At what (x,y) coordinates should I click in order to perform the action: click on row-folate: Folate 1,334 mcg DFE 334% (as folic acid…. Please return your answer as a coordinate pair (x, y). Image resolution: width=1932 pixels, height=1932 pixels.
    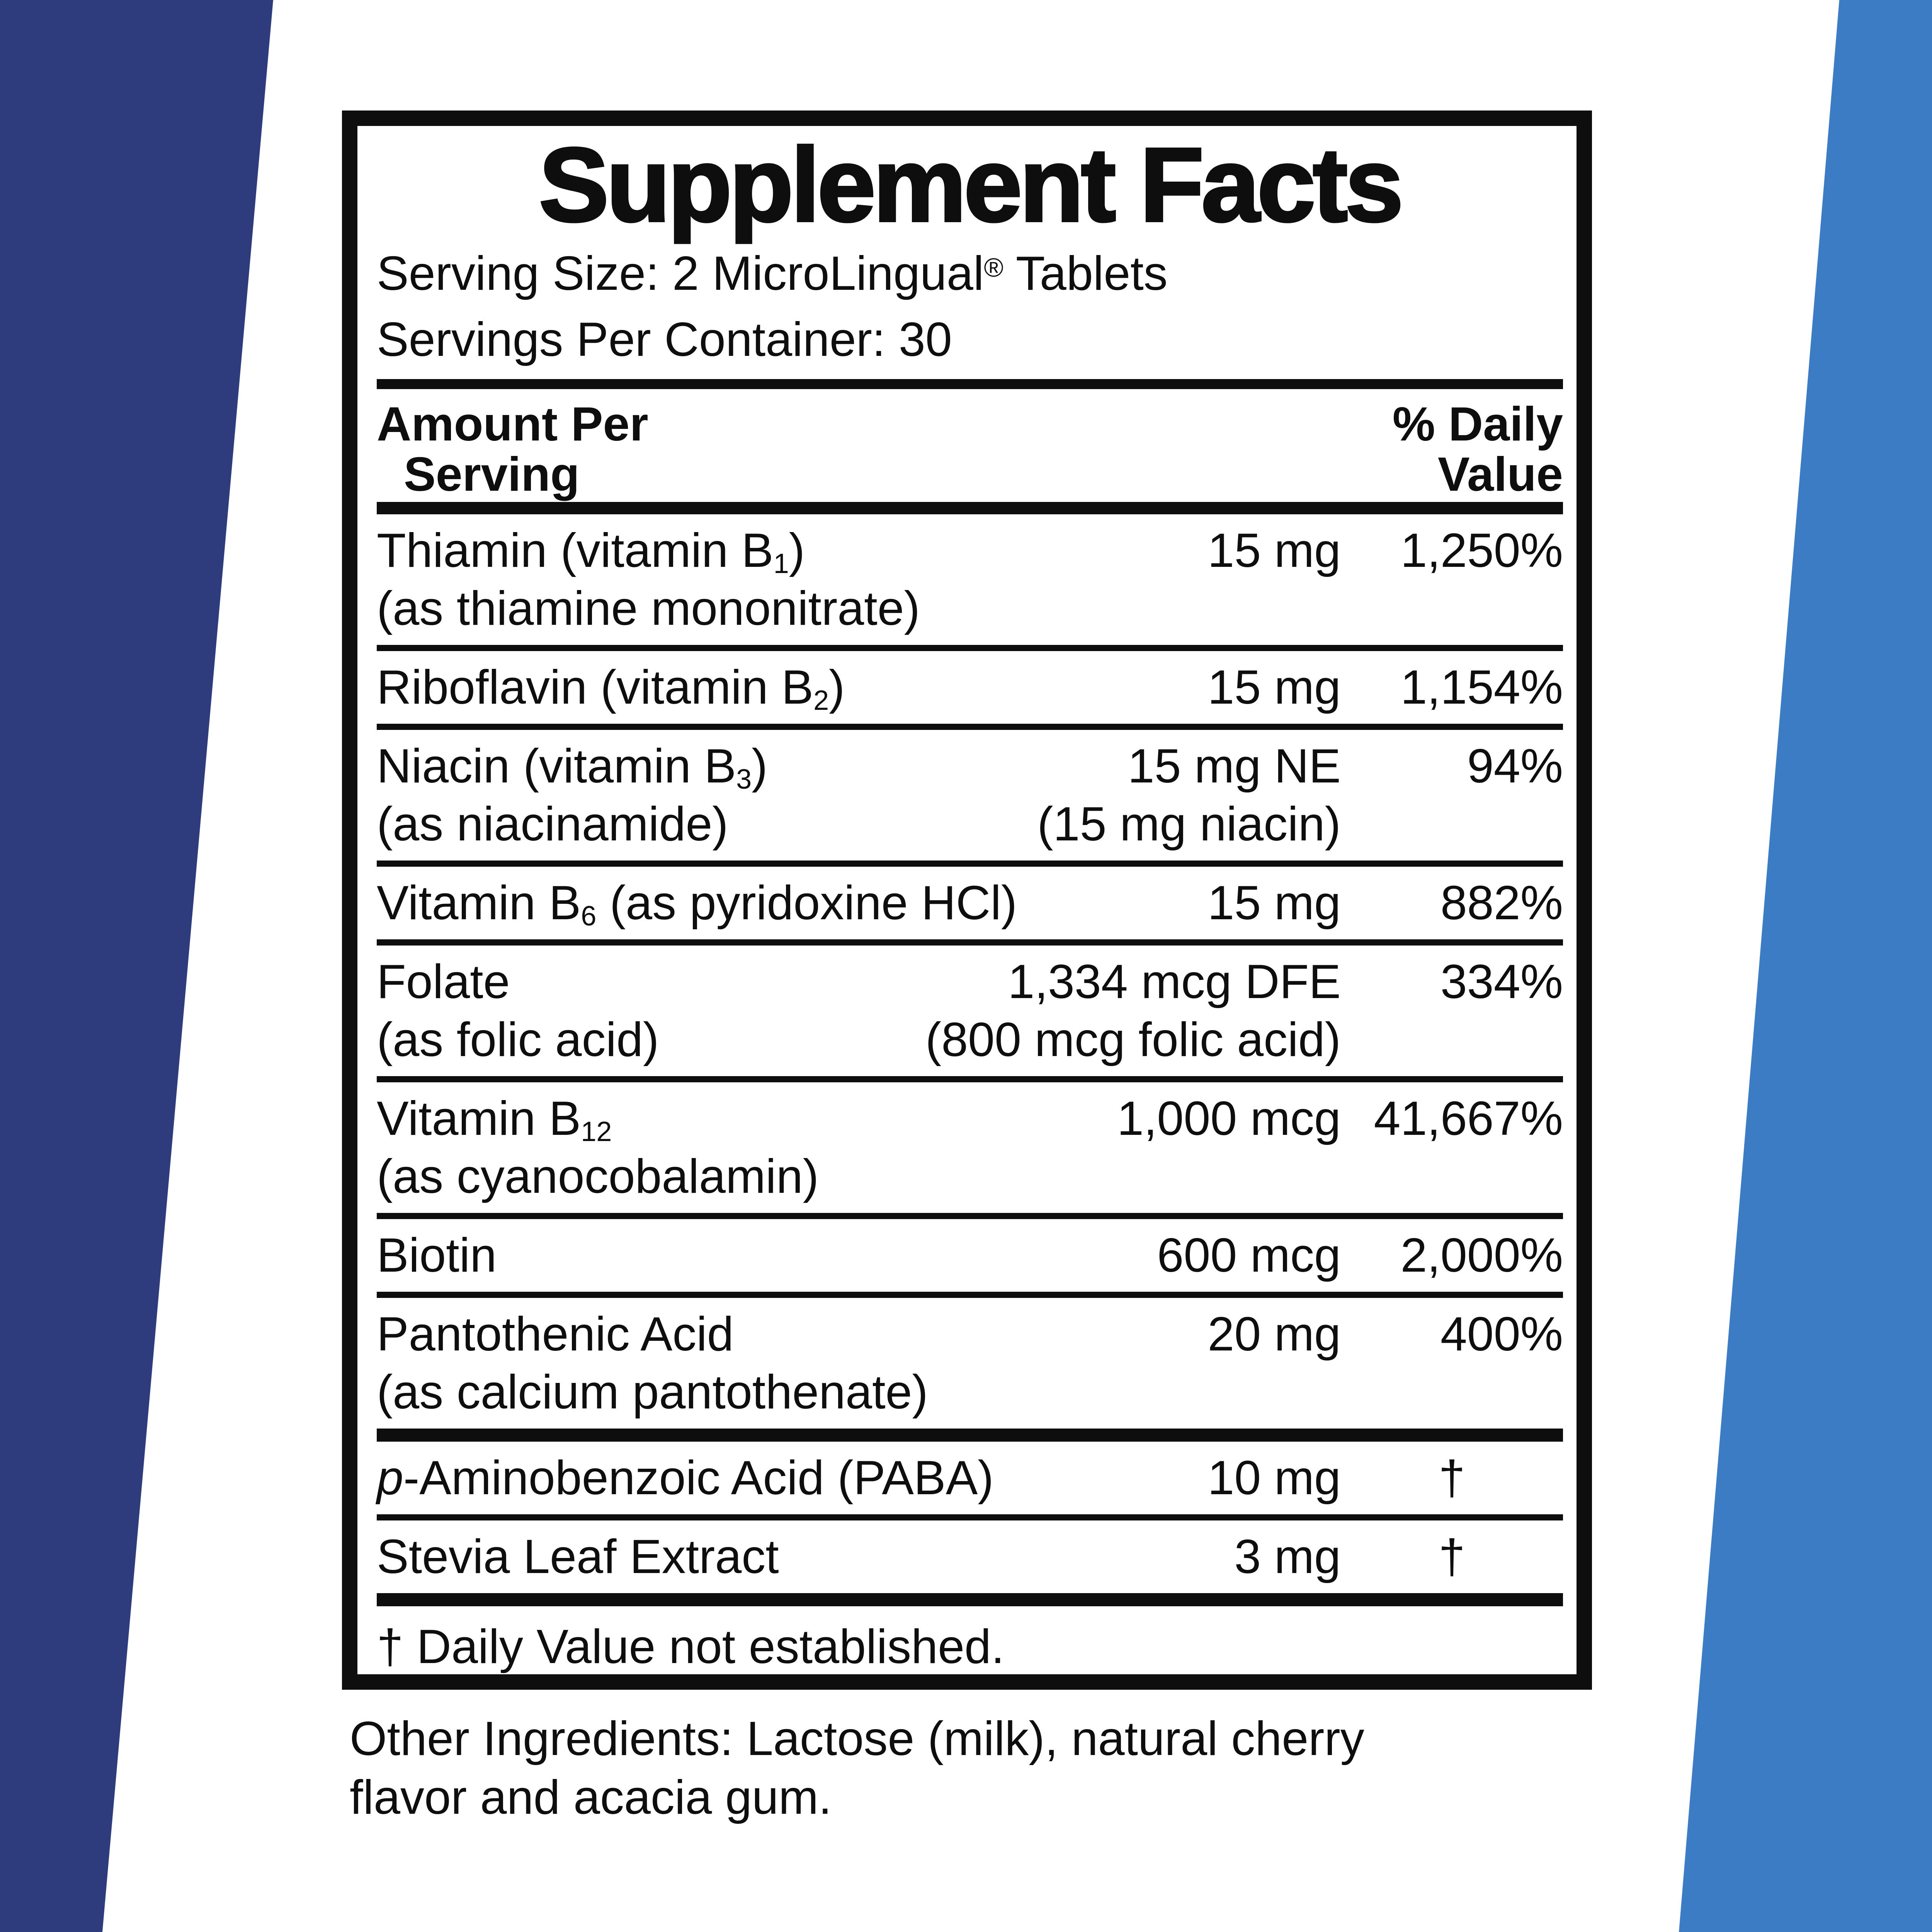
    Looking at the image, I should click on (970, 1011).